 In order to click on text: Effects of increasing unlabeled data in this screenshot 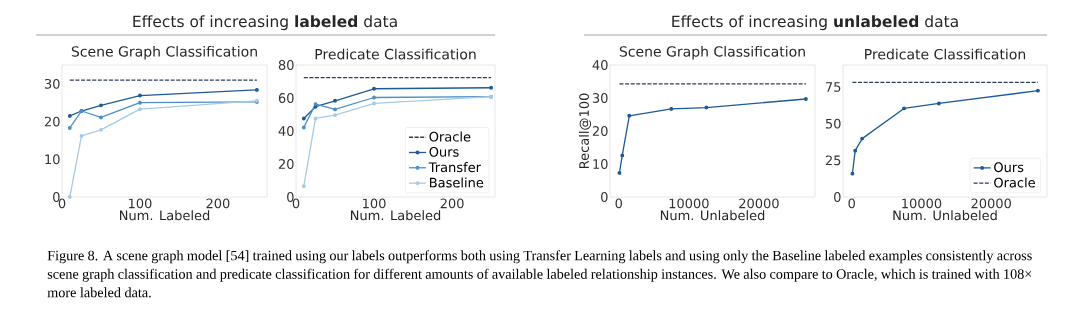, I will do `click(815, 23)`.